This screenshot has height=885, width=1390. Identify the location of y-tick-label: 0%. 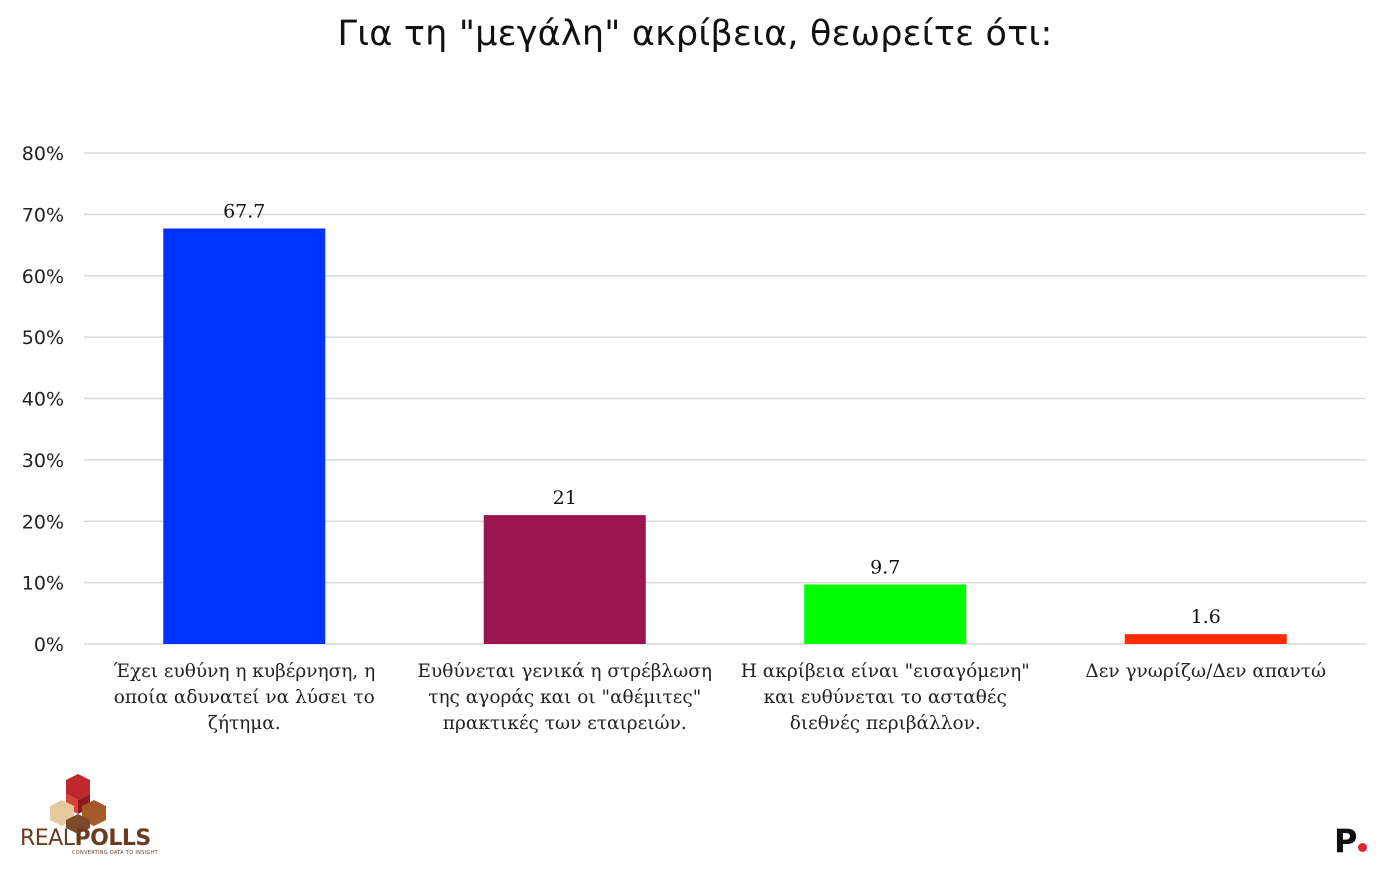
(49, 645).